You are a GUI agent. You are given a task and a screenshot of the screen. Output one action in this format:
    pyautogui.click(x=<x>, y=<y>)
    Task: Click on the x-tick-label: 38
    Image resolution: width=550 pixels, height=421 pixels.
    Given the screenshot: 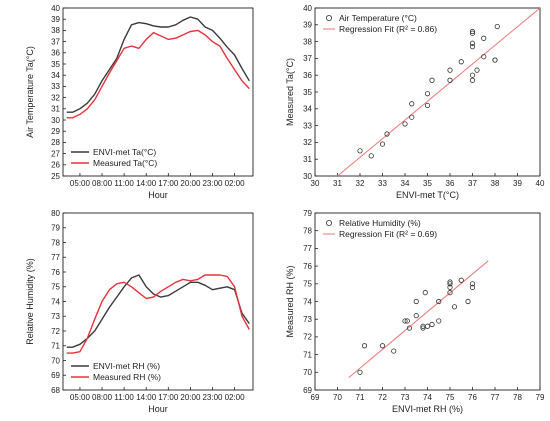 What is the action you would take?
    pyautogui.click(x=495, y=183)
    